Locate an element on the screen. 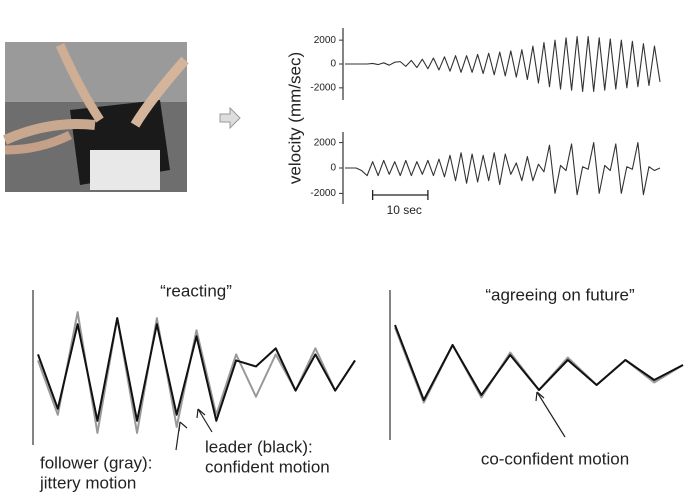 Image resolution: width=685 pixels, height=501 pixels. y-axis-label: velocity (mm/sec) is located at coordinates (294, 118).